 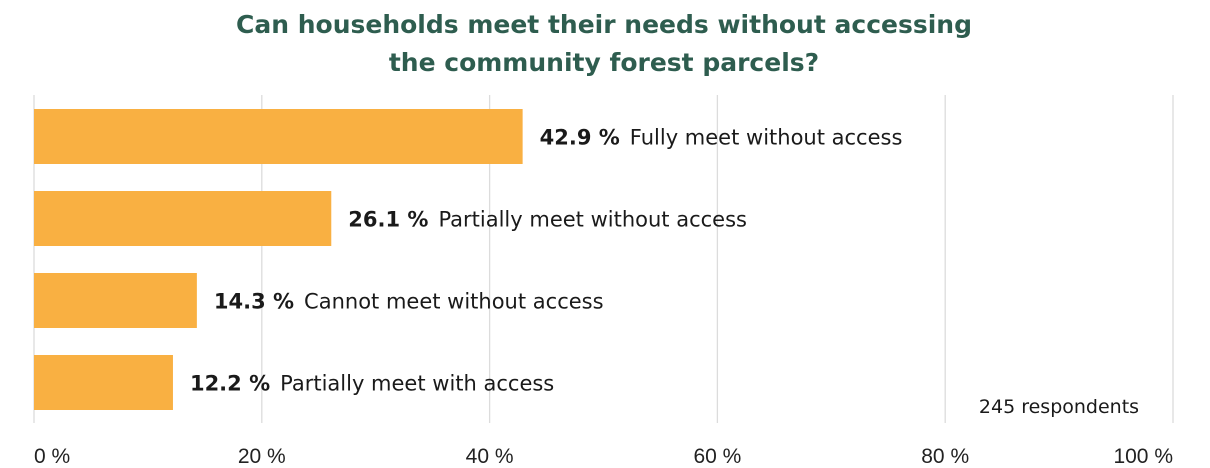 I want to click on bar-label: 14.3 % Cannot meet without access, so click(x=409, y=302).